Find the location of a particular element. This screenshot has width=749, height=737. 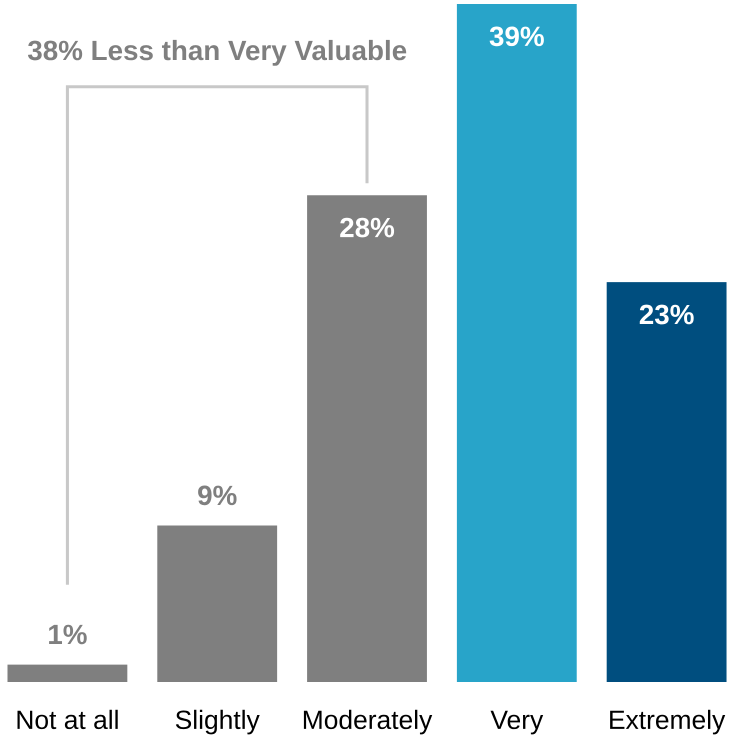

annotation: 38% Less than Very Valuable is located at coordinates (217, 53).